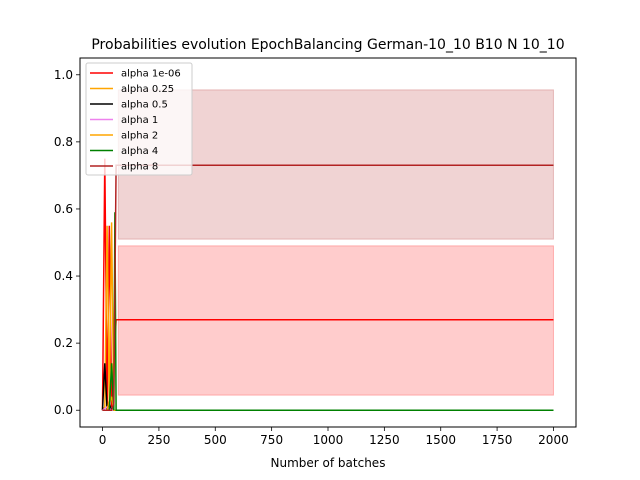 The height and width of the screenshot is (480, 640). I want to click on x-tick-label: 750, so click(271, 440).